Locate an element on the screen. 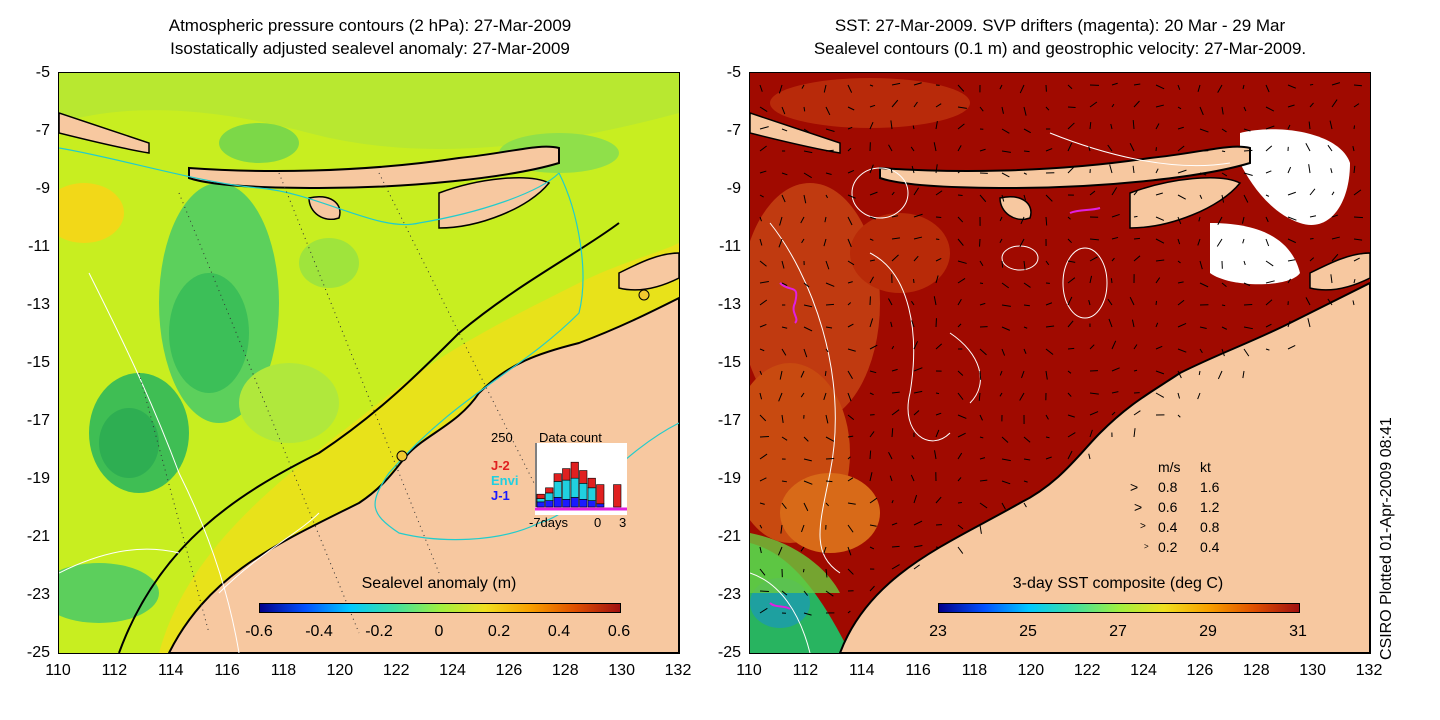 This screenshot has width=1440, height=720. latitude-tick-label: -5 is located at coordinates (733, 72).